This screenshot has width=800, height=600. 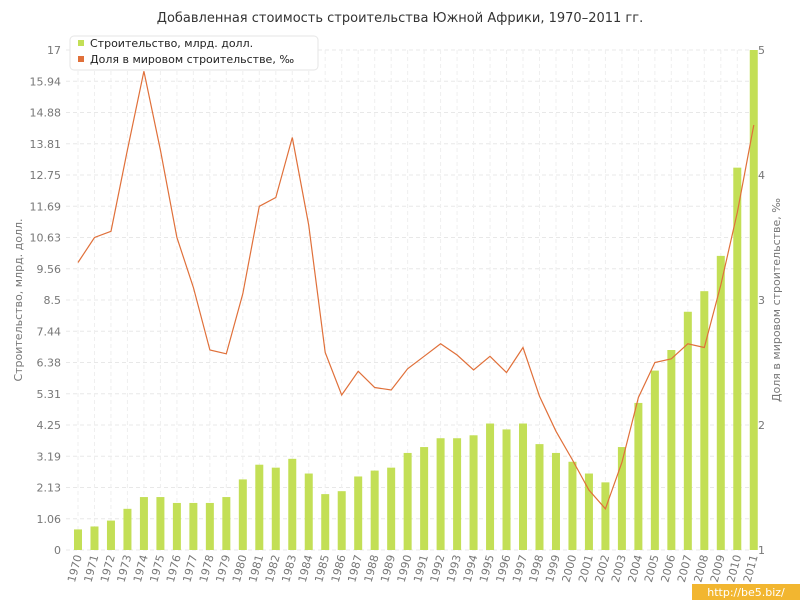 I want to click on left-tick-label: 7.44, so click(x=49, y=331).